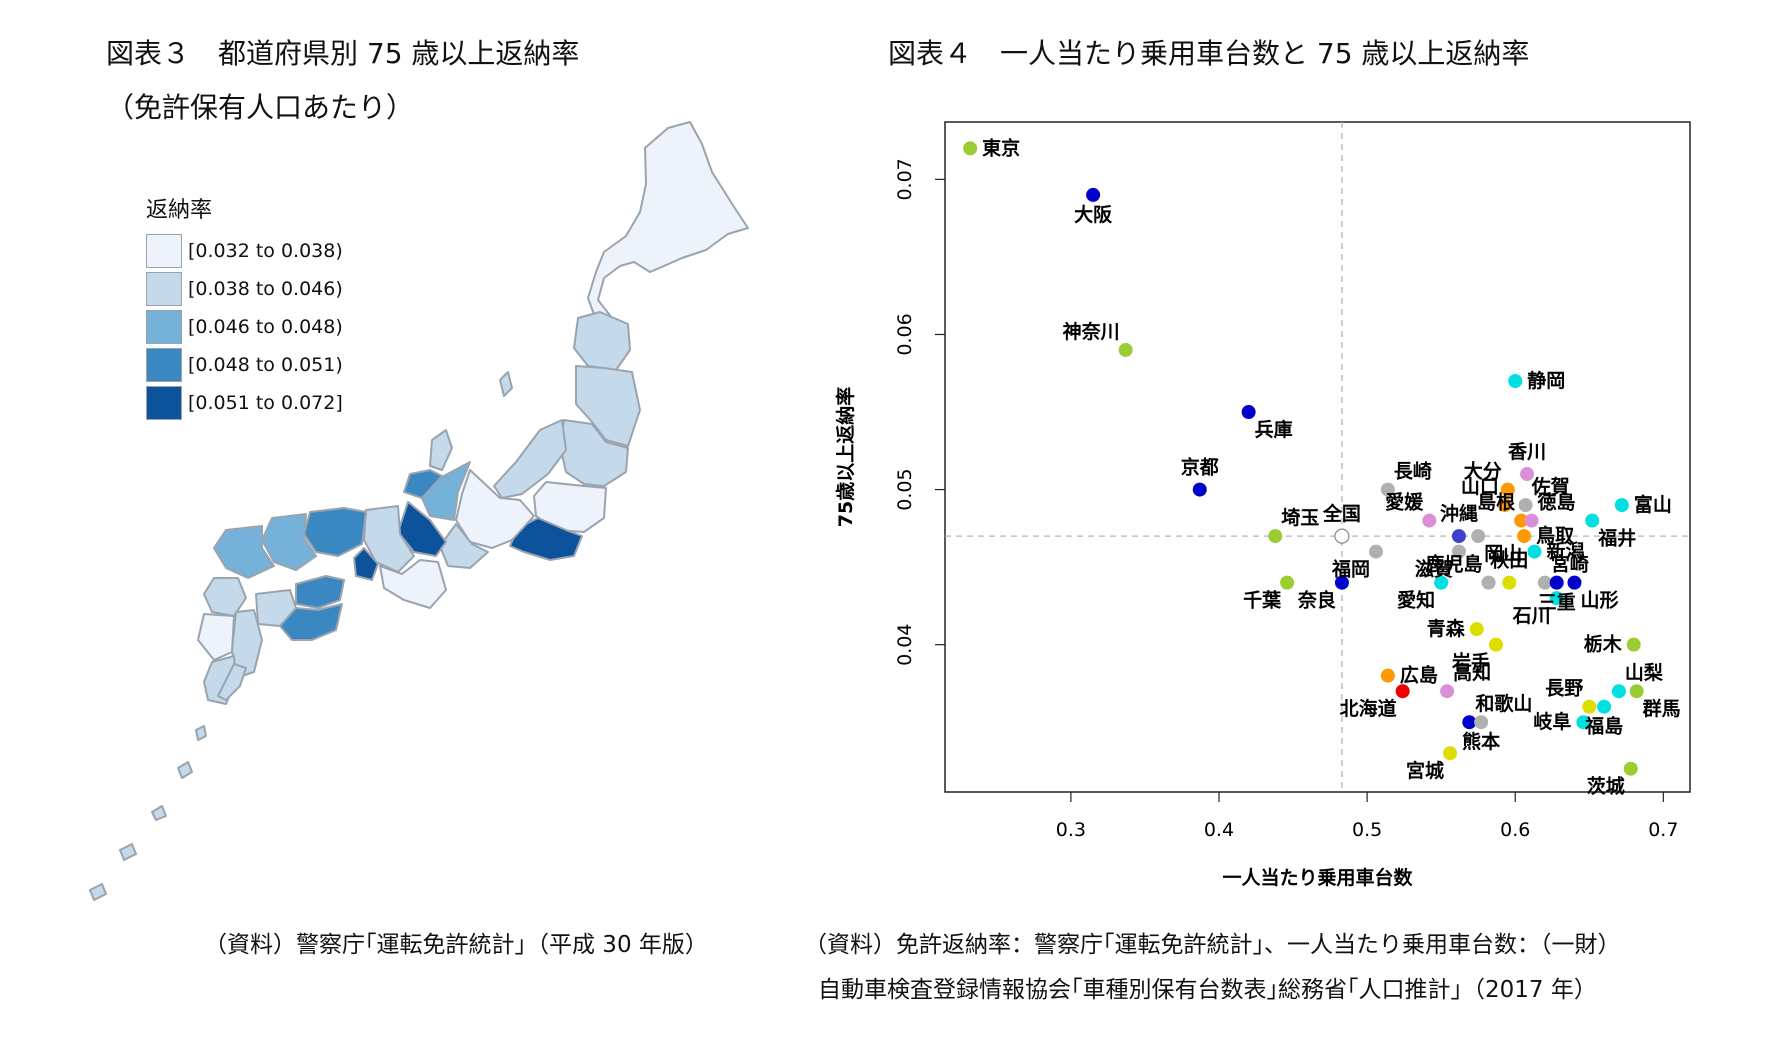  I want to click on point-宮崎, so click(1544, 582).